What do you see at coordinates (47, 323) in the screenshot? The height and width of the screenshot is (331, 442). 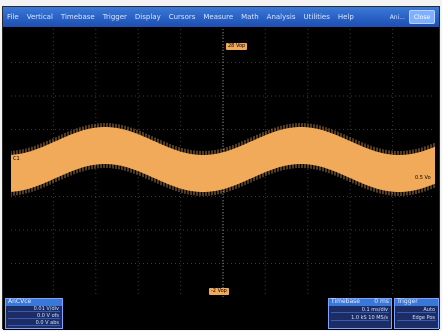 I see `channel-abs: 0.0 V abs` at bounding box center [47, 323].